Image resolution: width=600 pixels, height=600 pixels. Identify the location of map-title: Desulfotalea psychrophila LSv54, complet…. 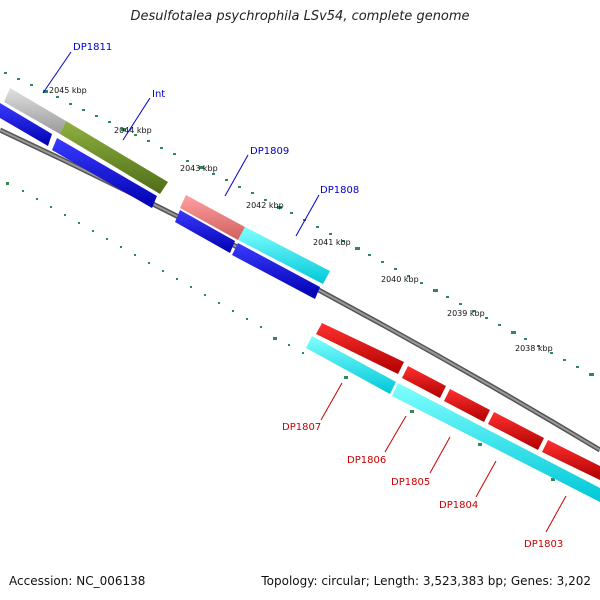
(300, 16).